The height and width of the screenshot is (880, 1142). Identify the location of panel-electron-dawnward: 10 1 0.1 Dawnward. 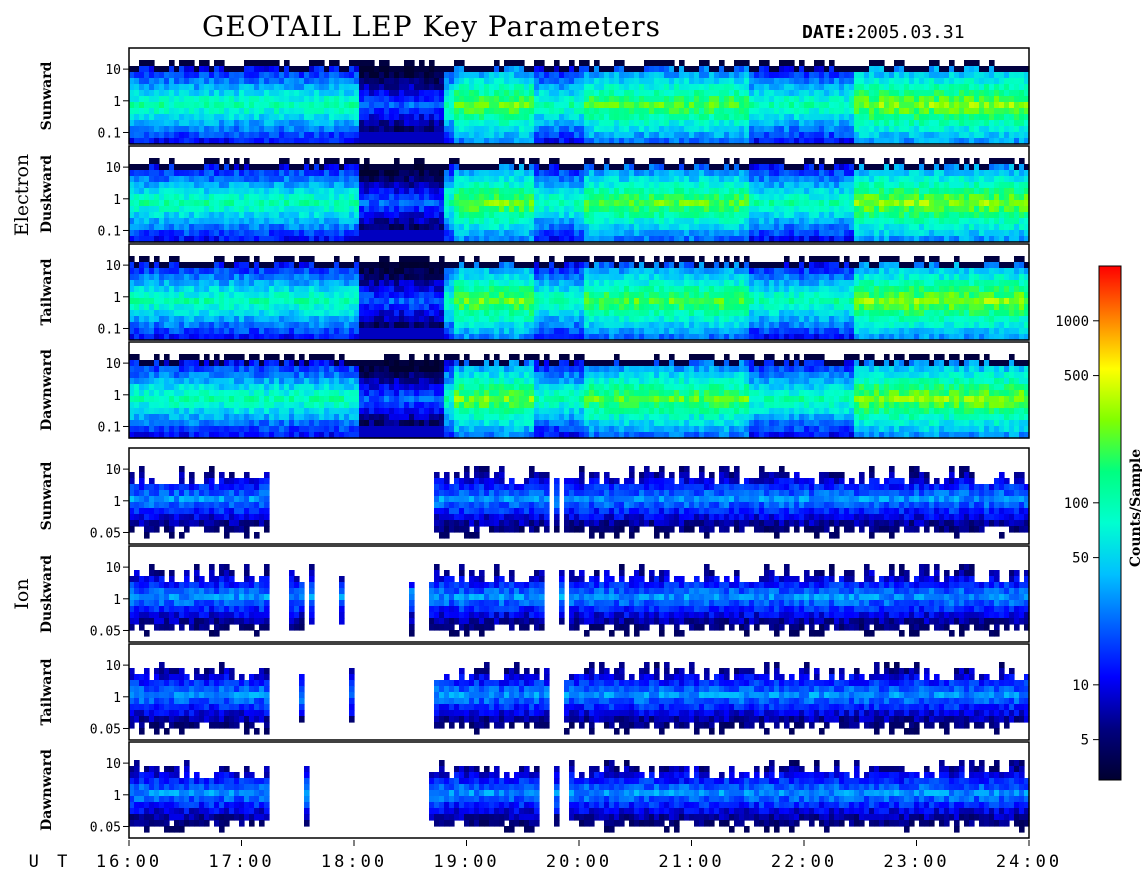
(534, 390).